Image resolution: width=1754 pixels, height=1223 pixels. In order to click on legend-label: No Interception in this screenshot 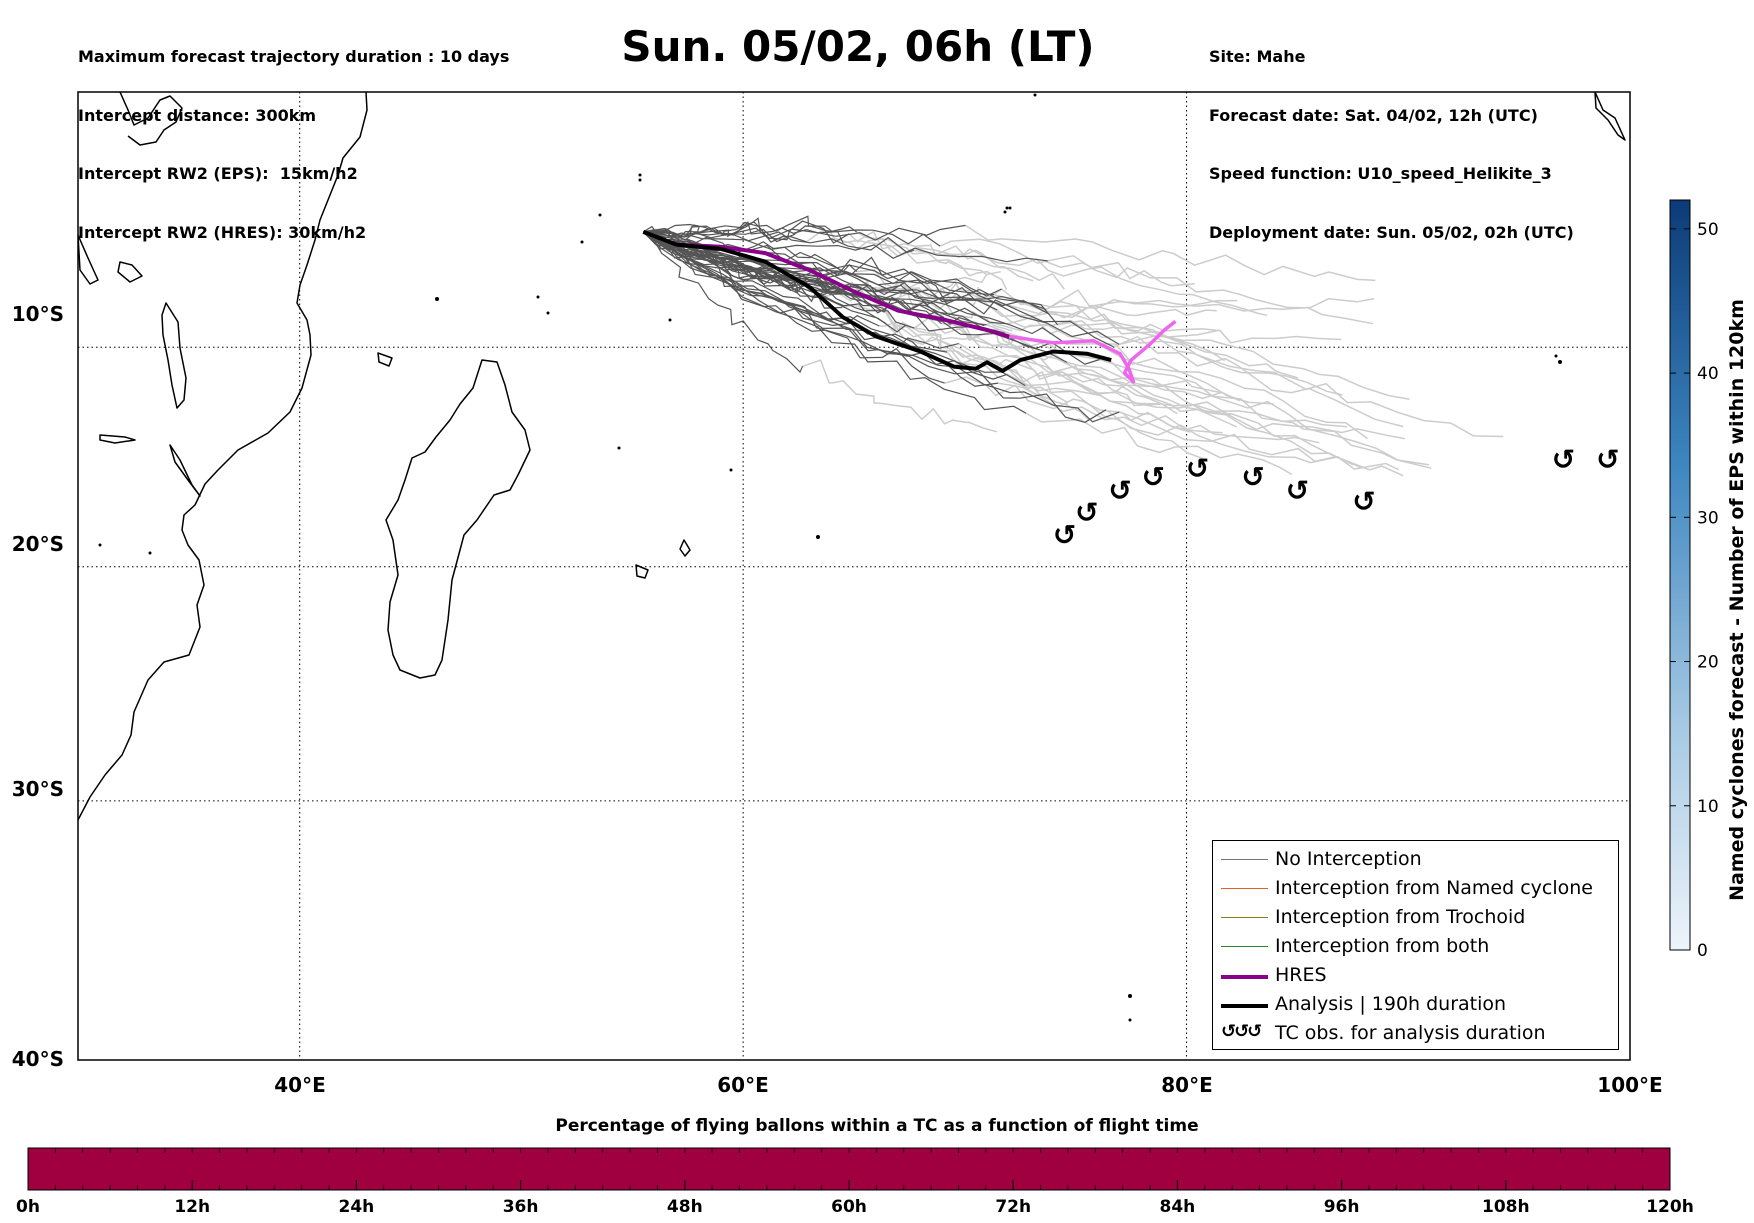, I will do `click(1348, 859)`.